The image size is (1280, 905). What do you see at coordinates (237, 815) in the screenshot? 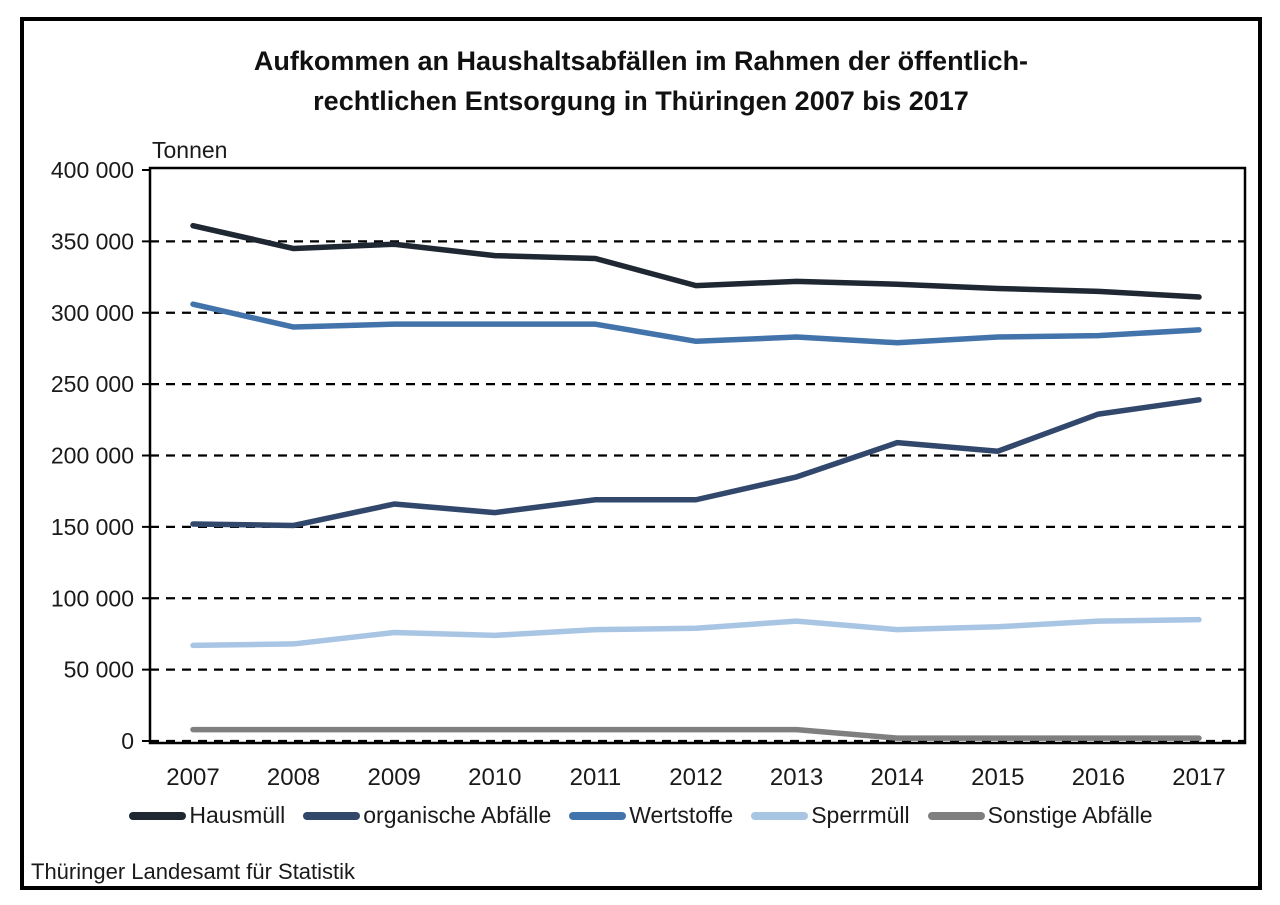
I see `legend-label: Hausmüll` at bounding box center [237, 815].